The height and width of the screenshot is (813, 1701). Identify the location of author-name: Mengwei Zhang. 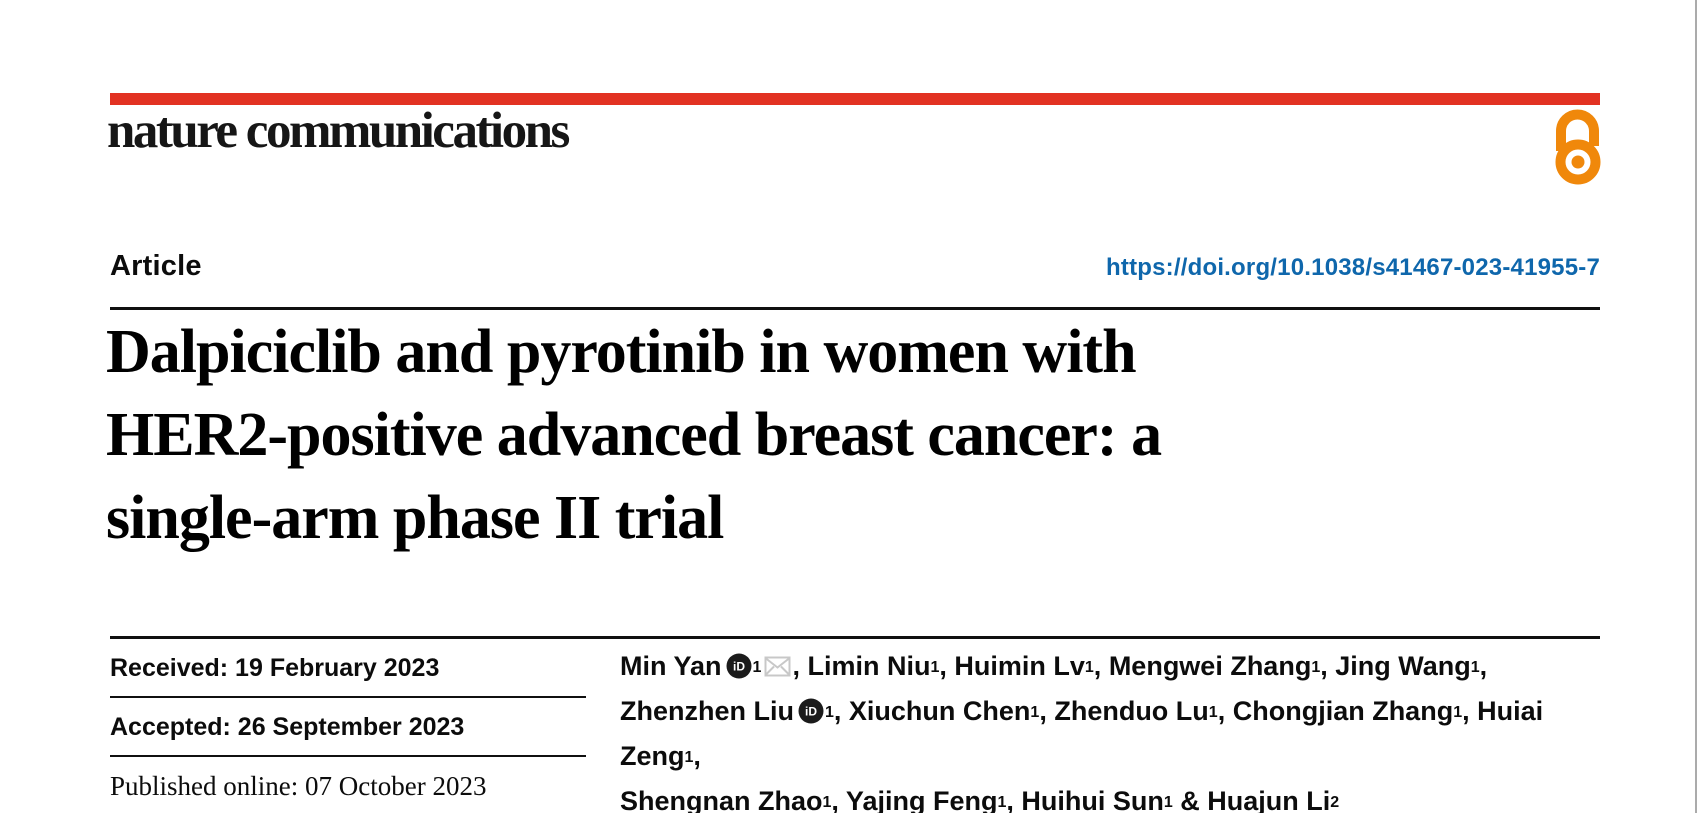
(1210, 666).